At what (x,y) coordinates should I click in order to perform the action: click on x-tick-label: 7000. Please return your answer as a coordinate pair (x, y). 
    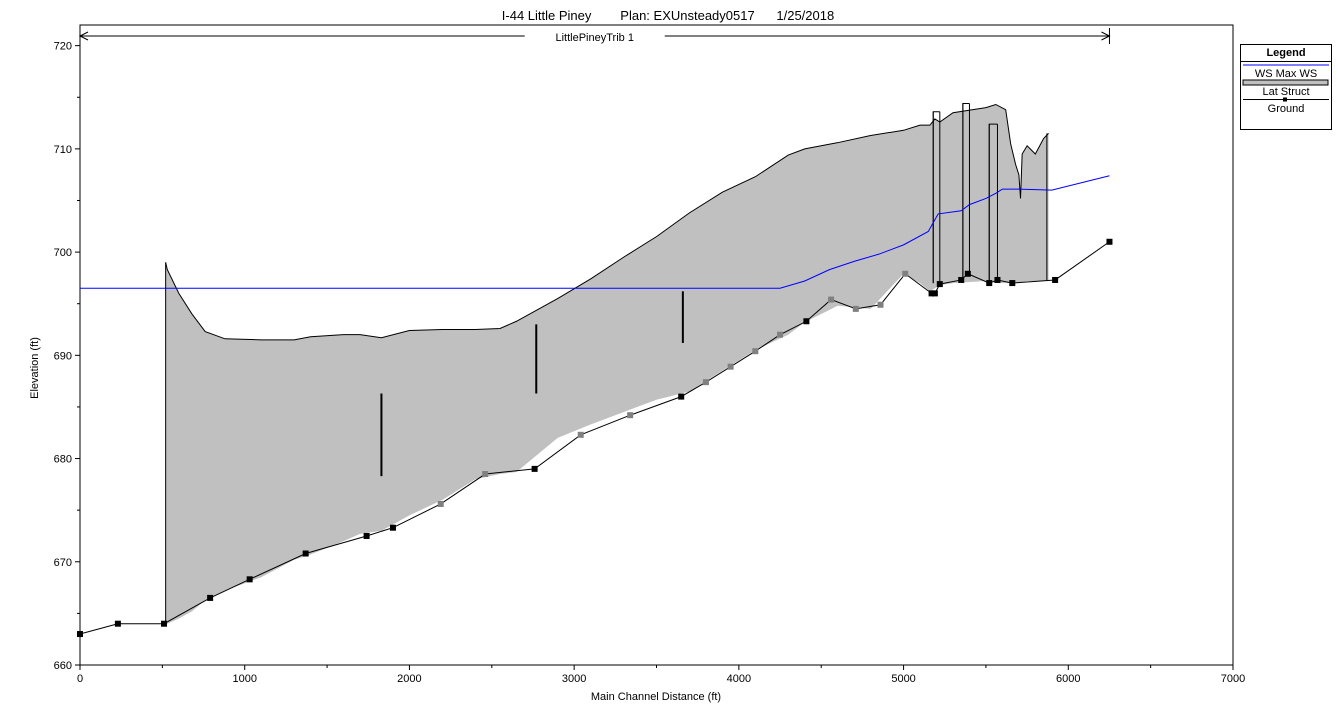
    Looking at the image, I should click on (1233, 679).